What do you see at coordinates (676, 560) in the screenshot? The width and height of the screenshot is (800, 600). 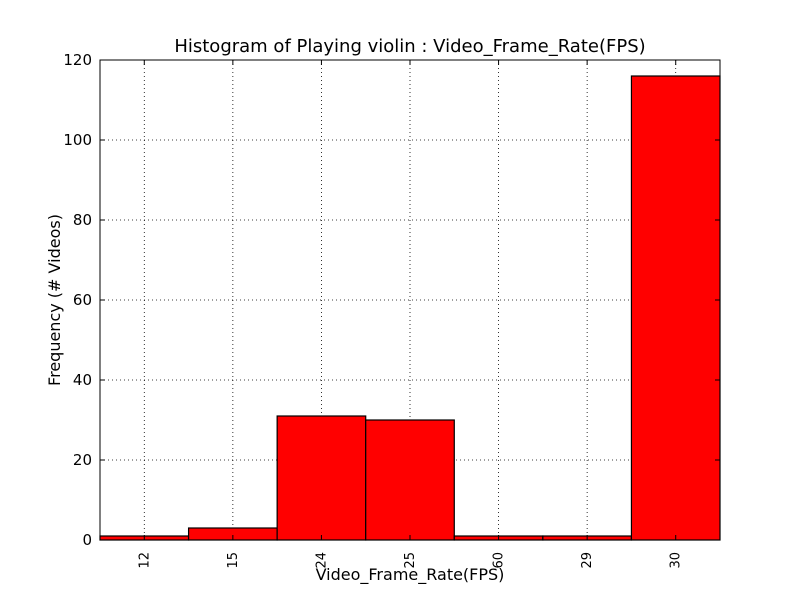 I see `x-tick-label: 30` at bounding box center [676, 560].